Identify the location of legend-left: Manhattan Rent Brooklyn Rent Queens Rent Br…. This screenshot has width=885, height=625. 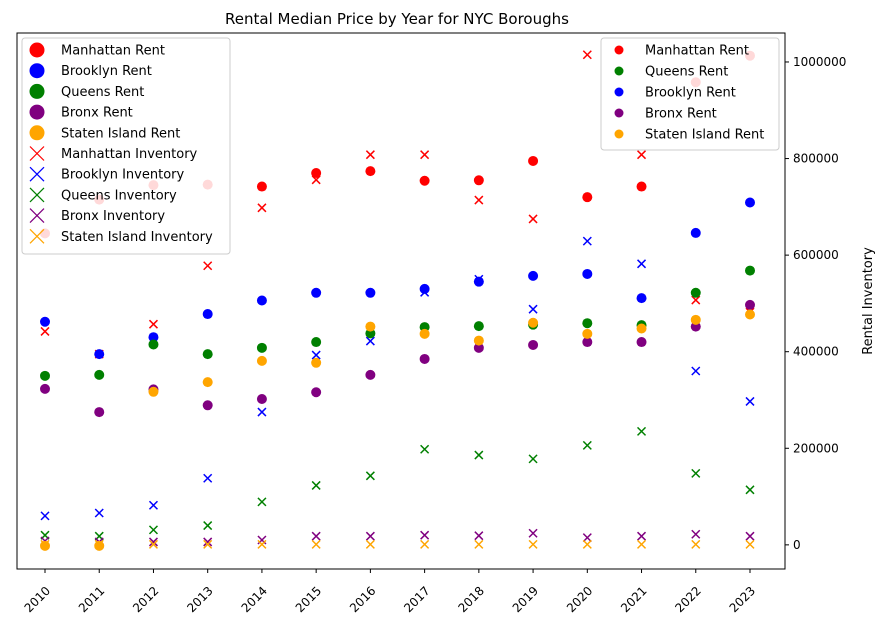
(126, 146).